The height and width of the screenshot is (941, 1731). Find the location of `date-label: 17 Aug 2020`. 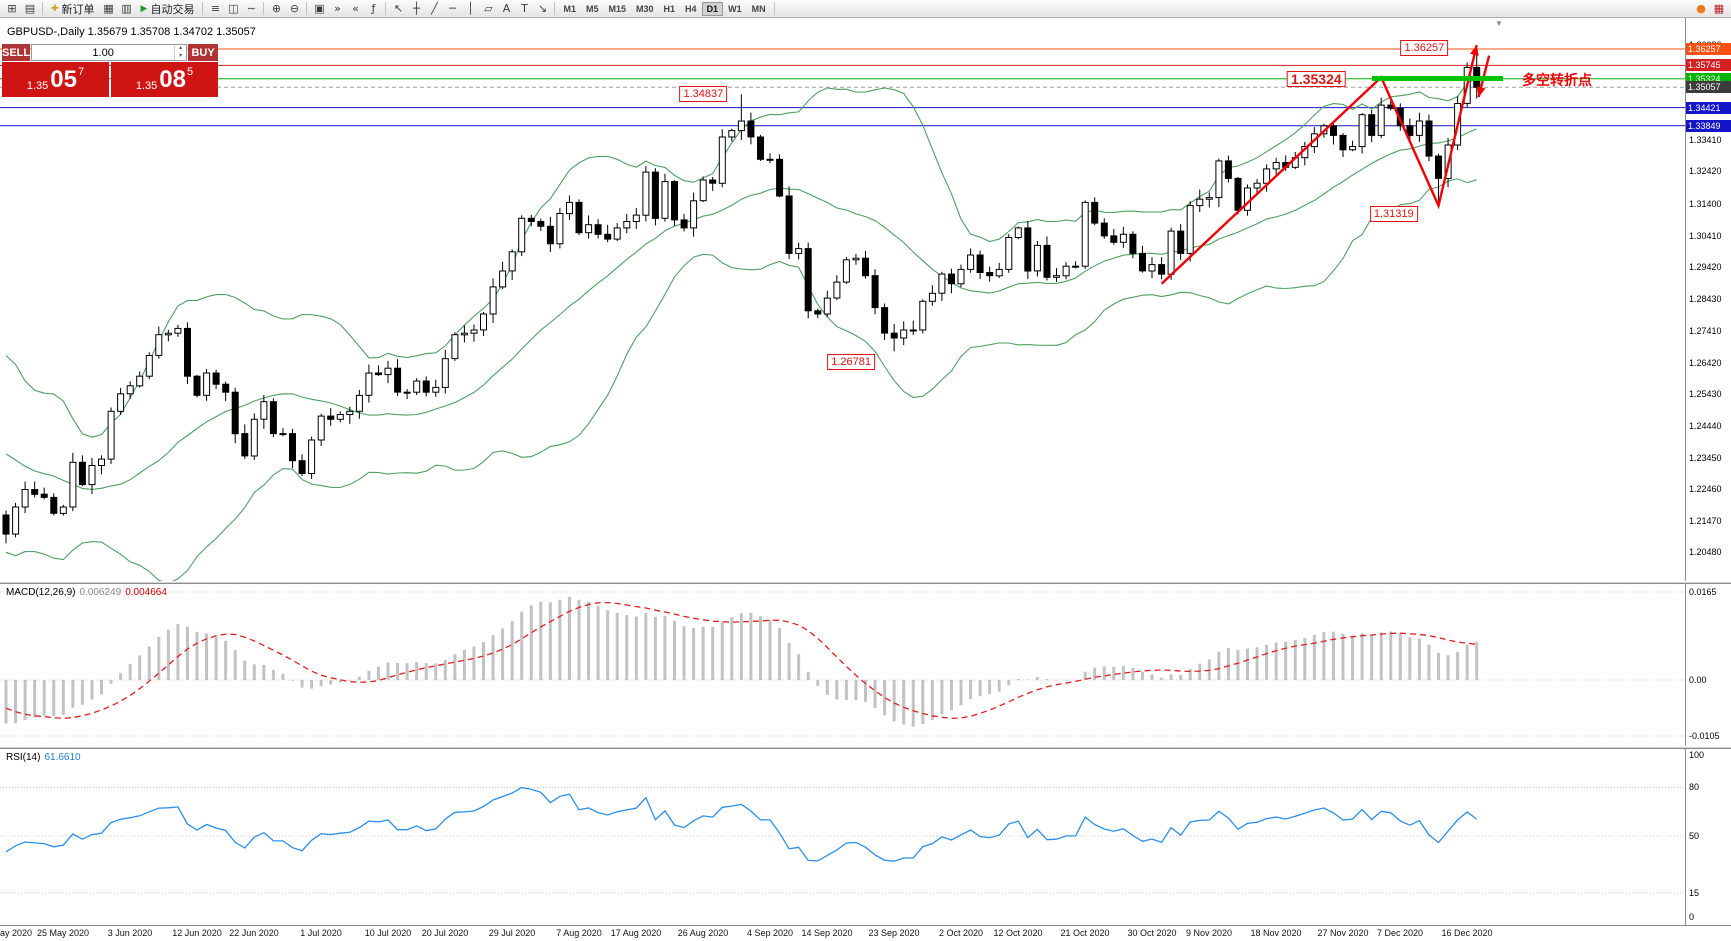

date-label: 17 Aug 2020 is located at coordinates (636, 933).